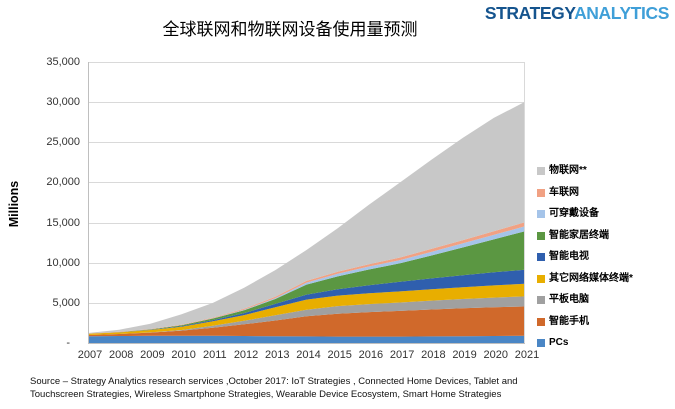  What do you see at coordinates (306, 321) in the screenshot?
I see `area-series-智能手机` at bounding box center [306, 321].